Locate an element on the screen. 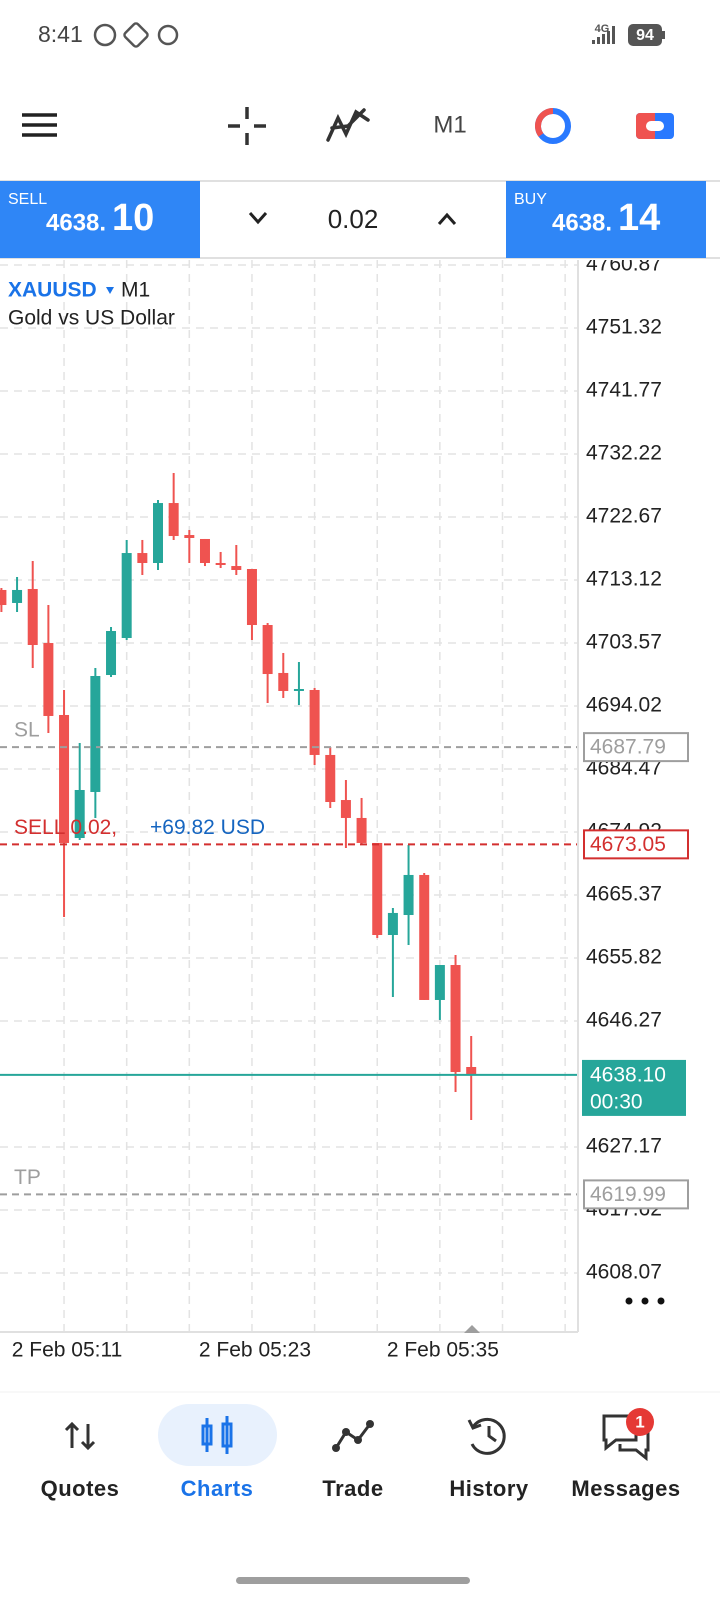 The image size is (720, 1600). y-tick-label: 4732.22 is located at coordinates (624, 453).